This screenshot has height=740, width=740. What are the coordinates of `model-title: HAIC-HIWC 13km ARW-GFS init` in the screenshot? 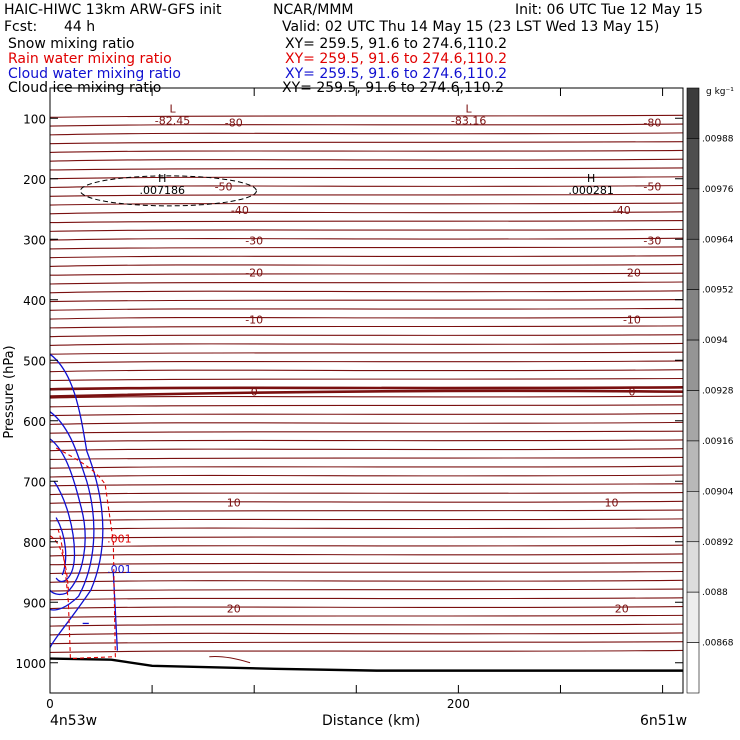 It's located at (113, 10).